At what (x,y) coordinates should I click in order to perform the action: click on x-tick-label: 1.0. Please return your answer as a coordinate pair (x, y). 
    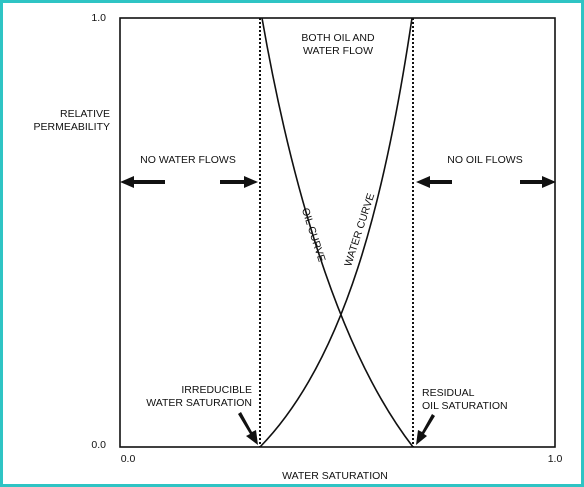
    Looking at the image, I should click on (555, 459).